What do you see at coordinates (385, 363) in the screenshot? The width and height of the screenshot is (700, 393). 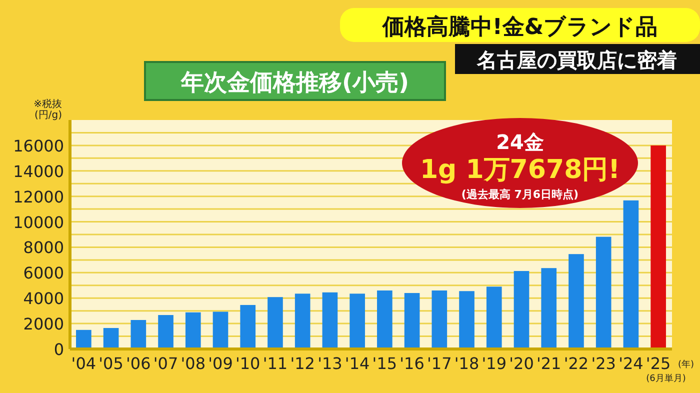 I see `x-tick-label: '15` at bounding box center [385, 363].